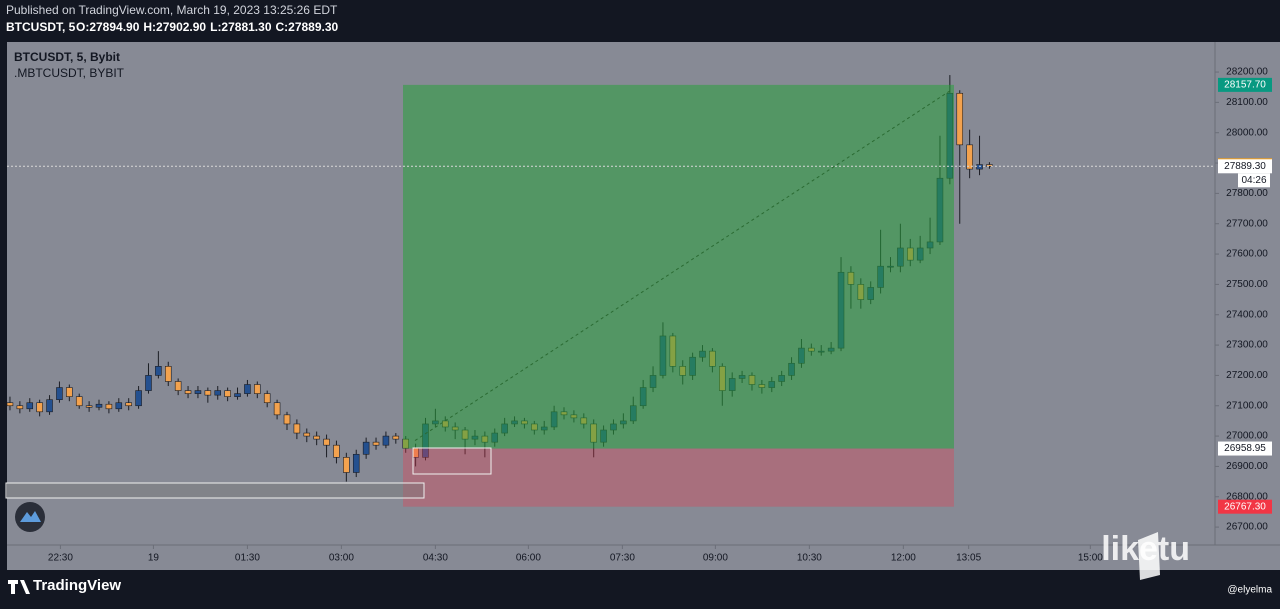  Describe the element at coordinates (1247, 314) in the screenshot. I see `y-tick-label: 27400.00` at that location.